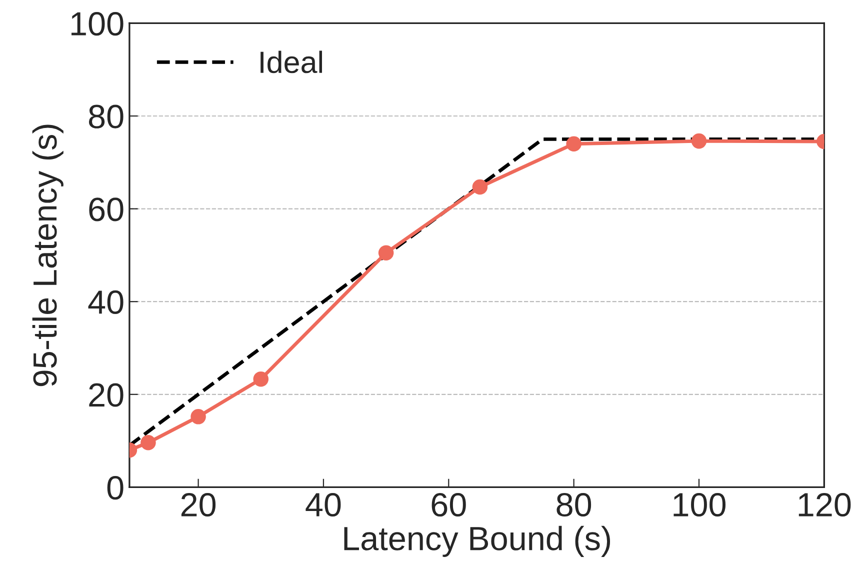 This screenshot has width=863, height=580. What do you see at coordinates (477, 541) in the screenshot?
I see `x-axis-title: Latency Bound (s)` at bounding box center [477, 541].